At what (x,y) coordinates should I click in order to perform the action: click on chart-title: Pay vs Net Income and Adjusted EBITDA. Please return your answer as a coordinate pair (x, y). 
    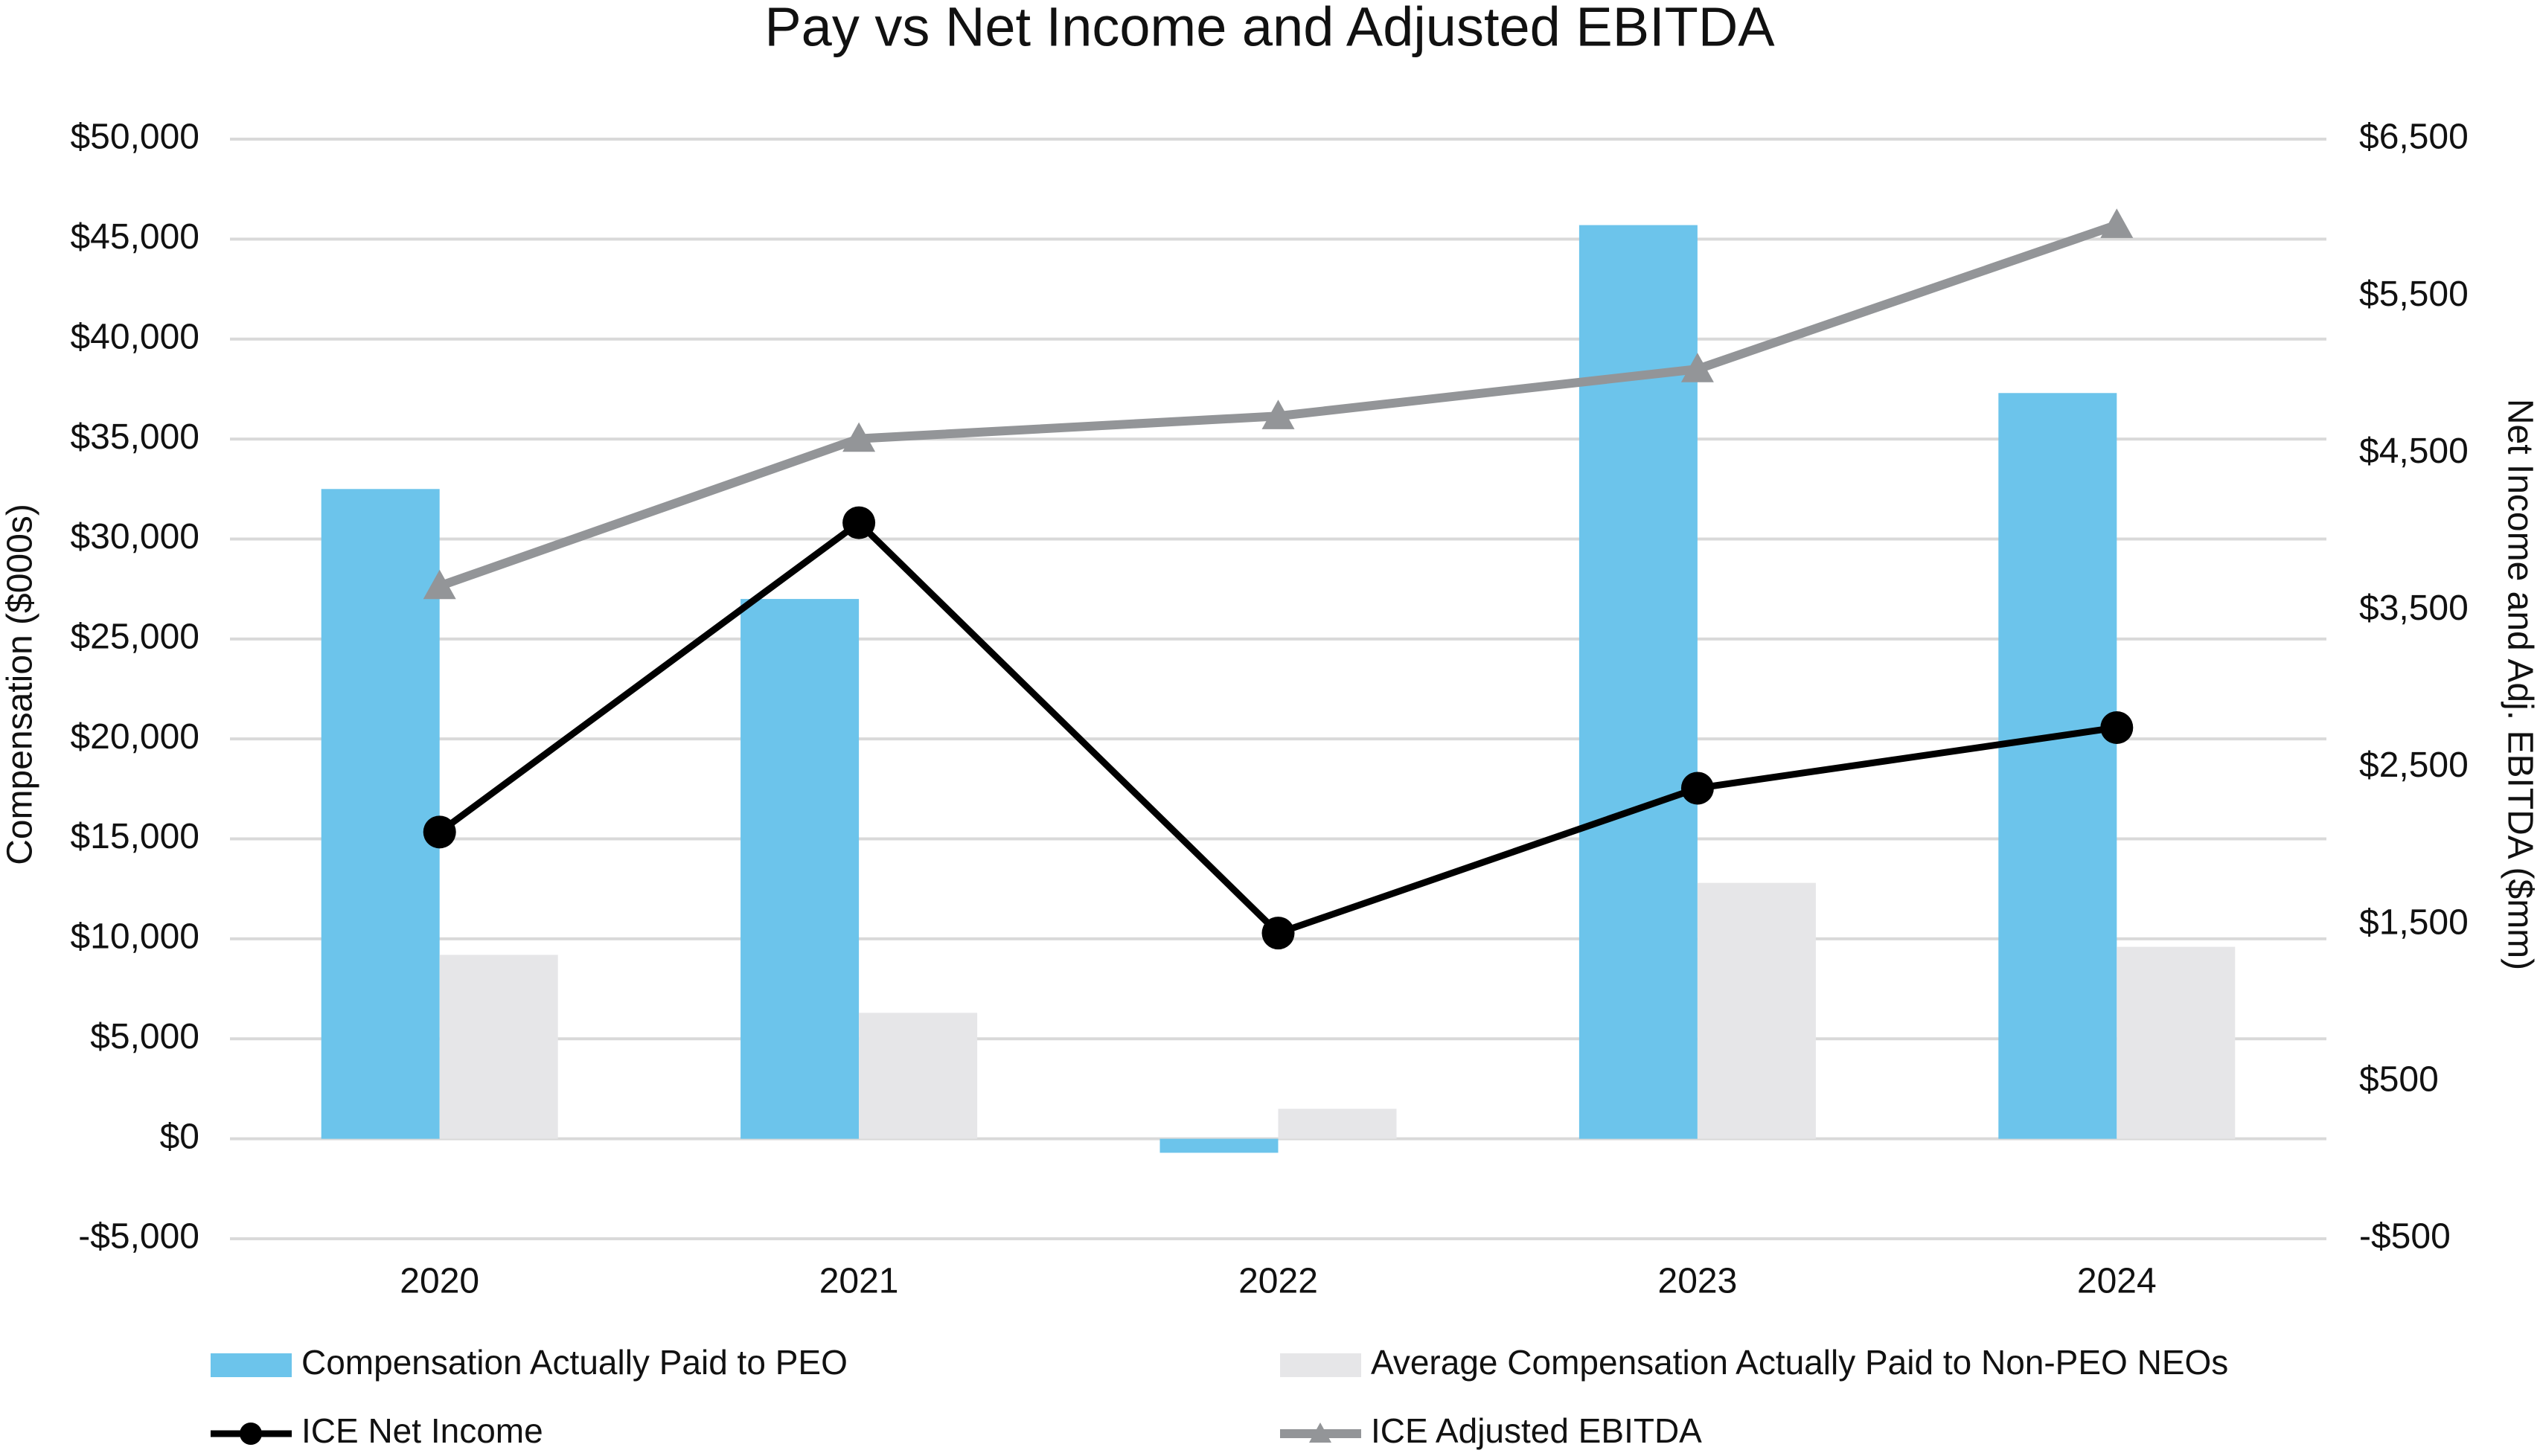
    Looking at the image, I should click on (1269, 29).